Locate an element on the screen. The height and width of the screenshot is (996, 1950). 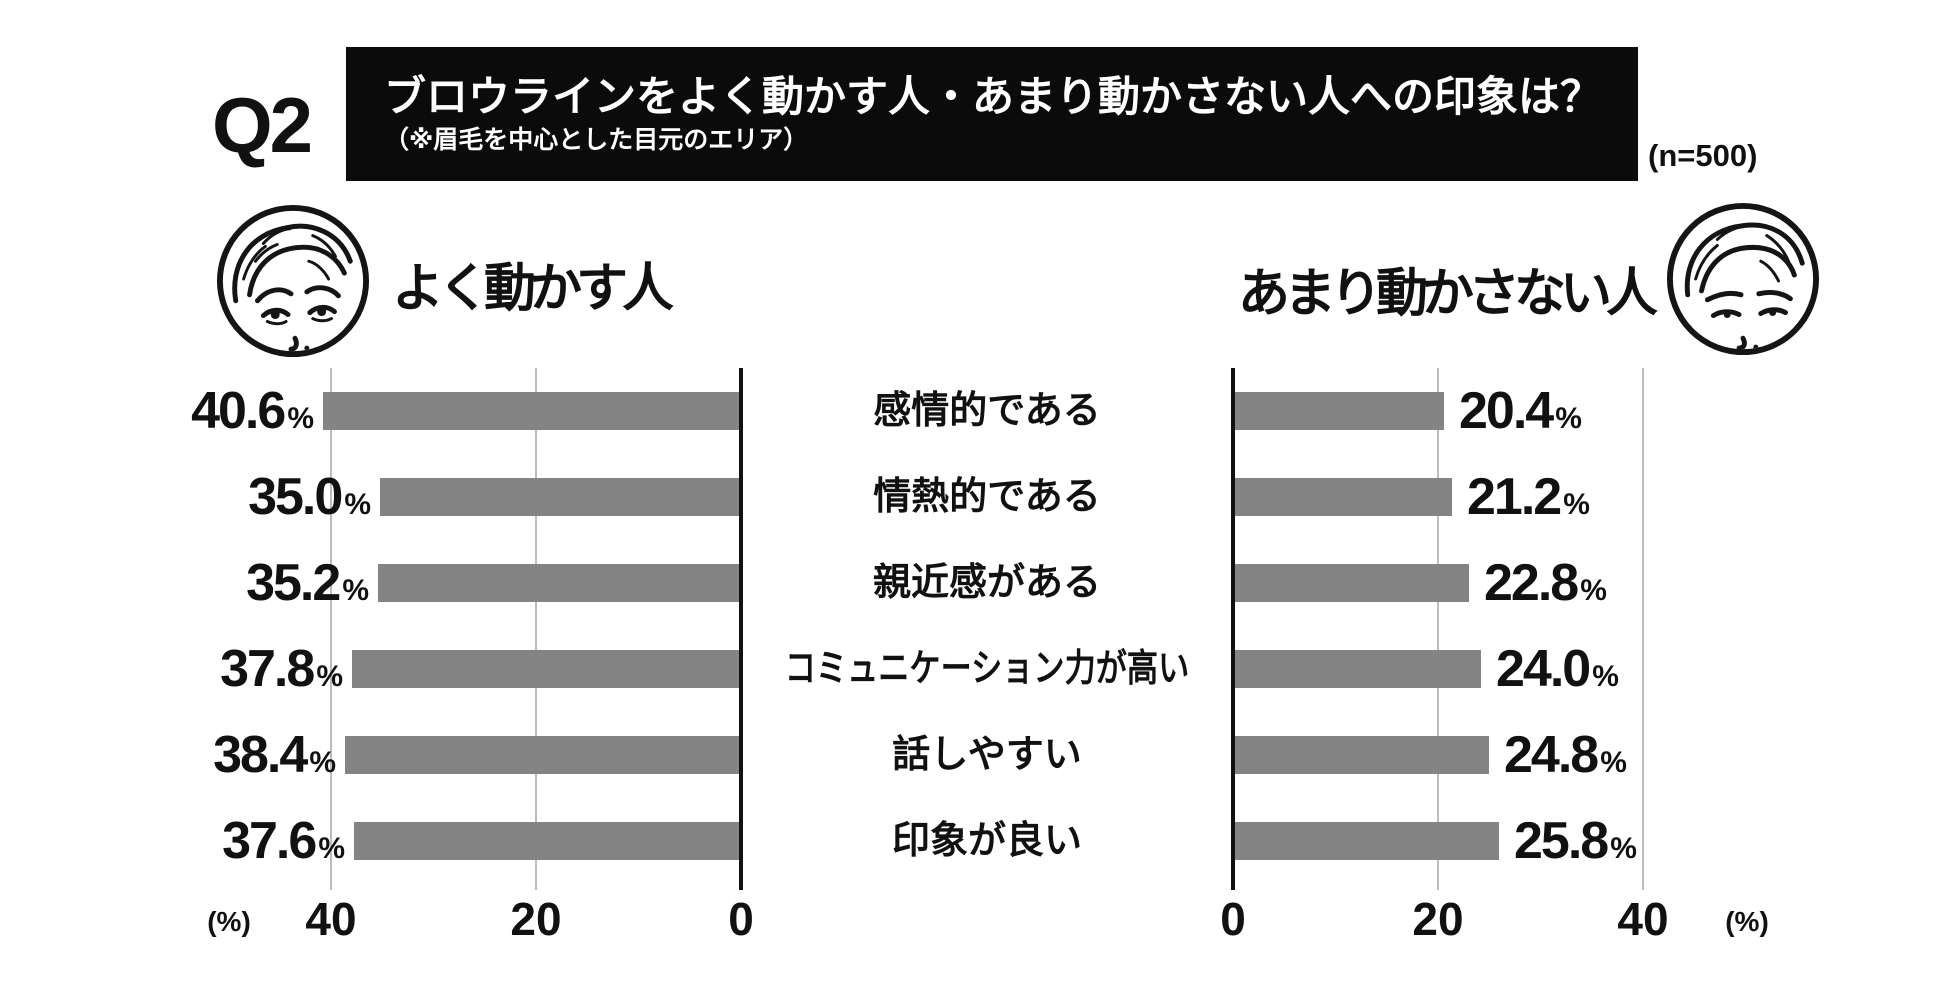
value-label: 20.4% is located at coordinates (1520, 411).